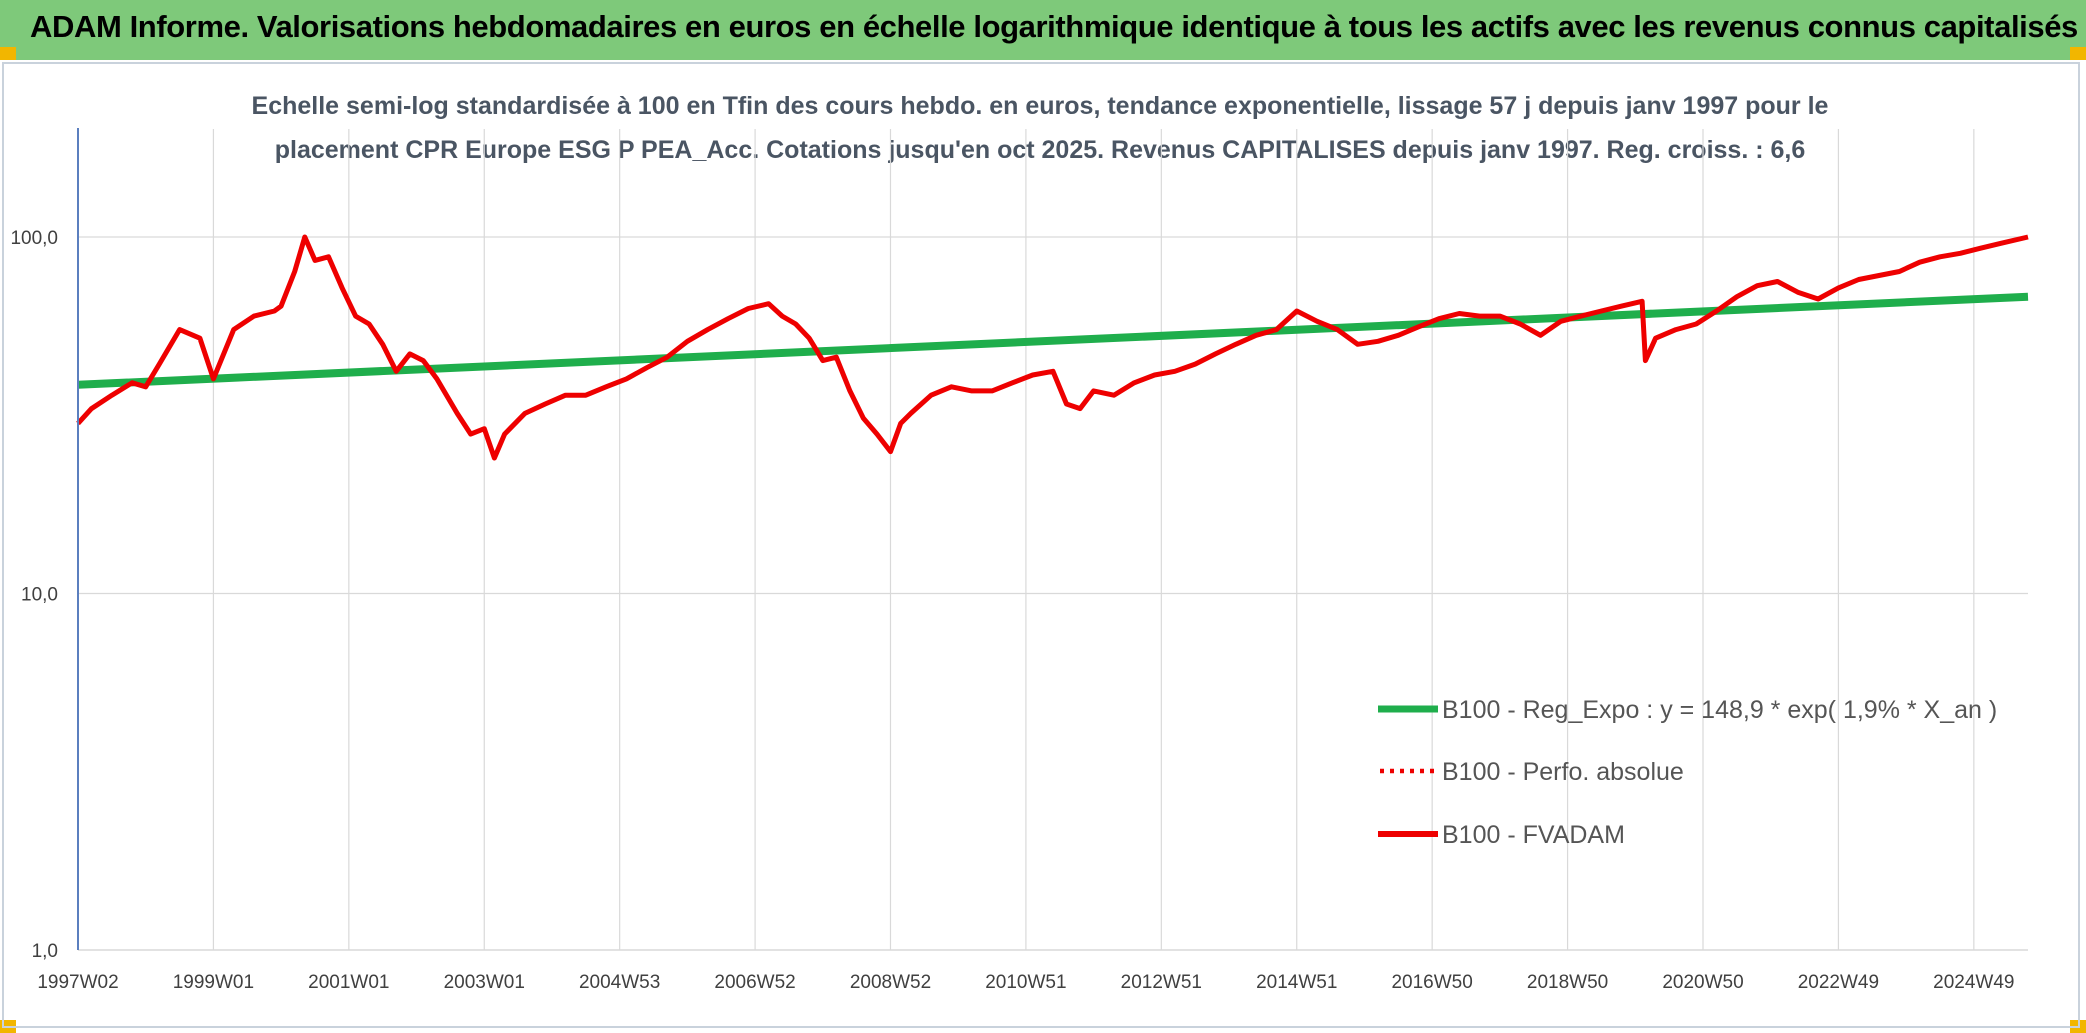  What do you see at coordinates (1702, 982) in the screenshot?
I see `x-tick-label: 2020W50` at bounding box center [1702, 982].